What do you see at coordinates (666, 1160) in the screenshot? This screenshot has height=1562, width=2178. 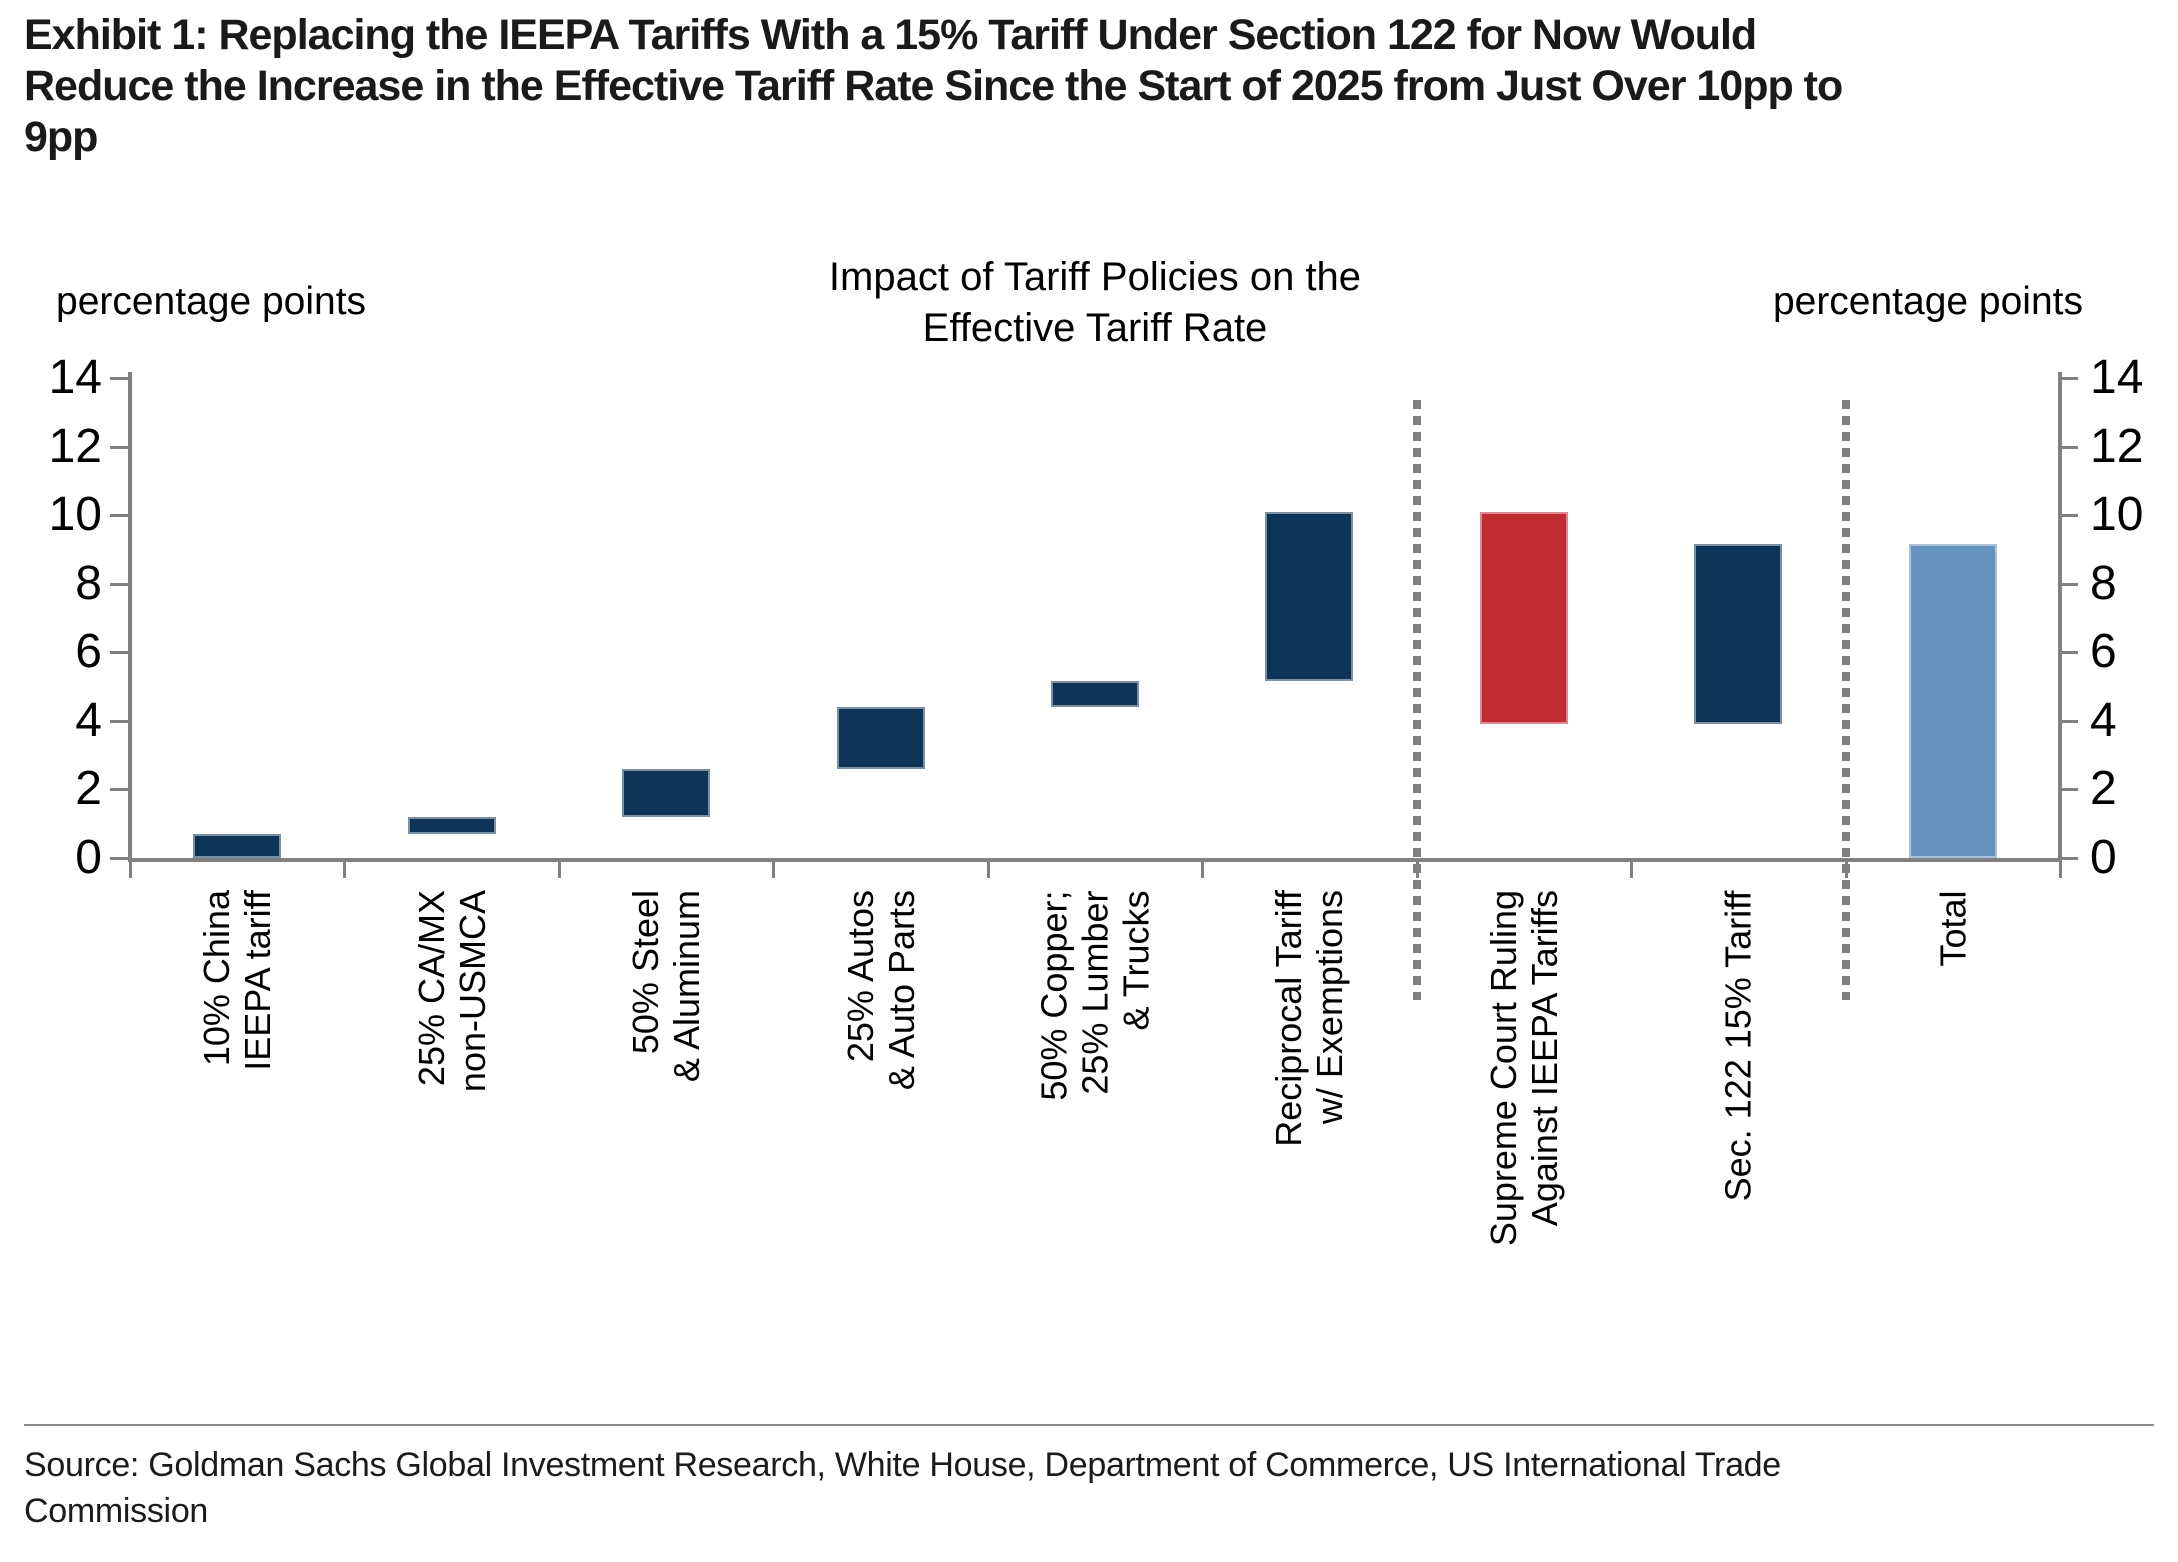 I see `x-label-50-steel-aluminum: 50% Steel & Aluminum` at bounding box center [666, 1160].